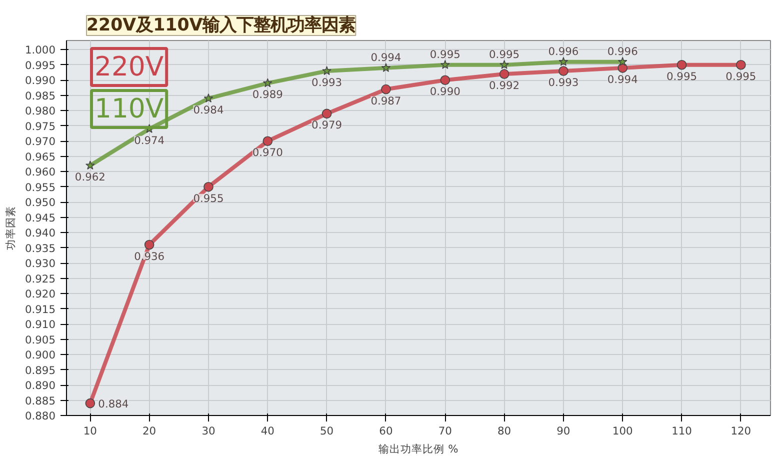 The image size is (780, 461). I want to click on x-tick-label: 80, so click(505, 431).